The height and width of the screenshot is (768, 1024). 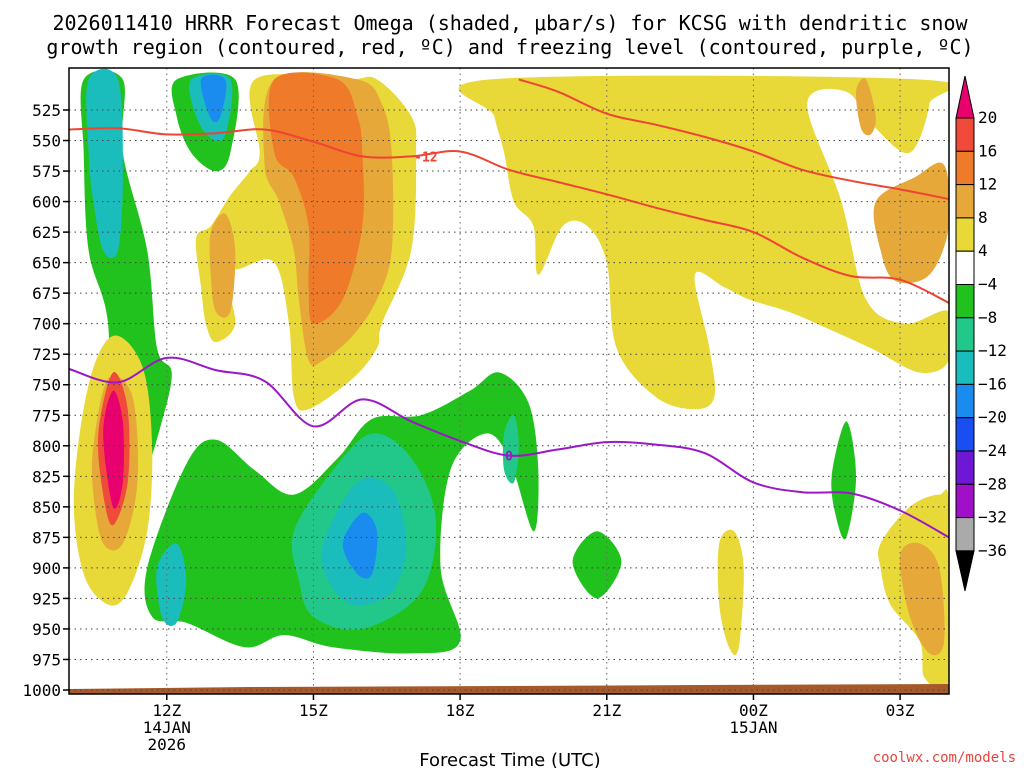 I want to click on y-tick-label-675: 675, so click(x=46, y=293).